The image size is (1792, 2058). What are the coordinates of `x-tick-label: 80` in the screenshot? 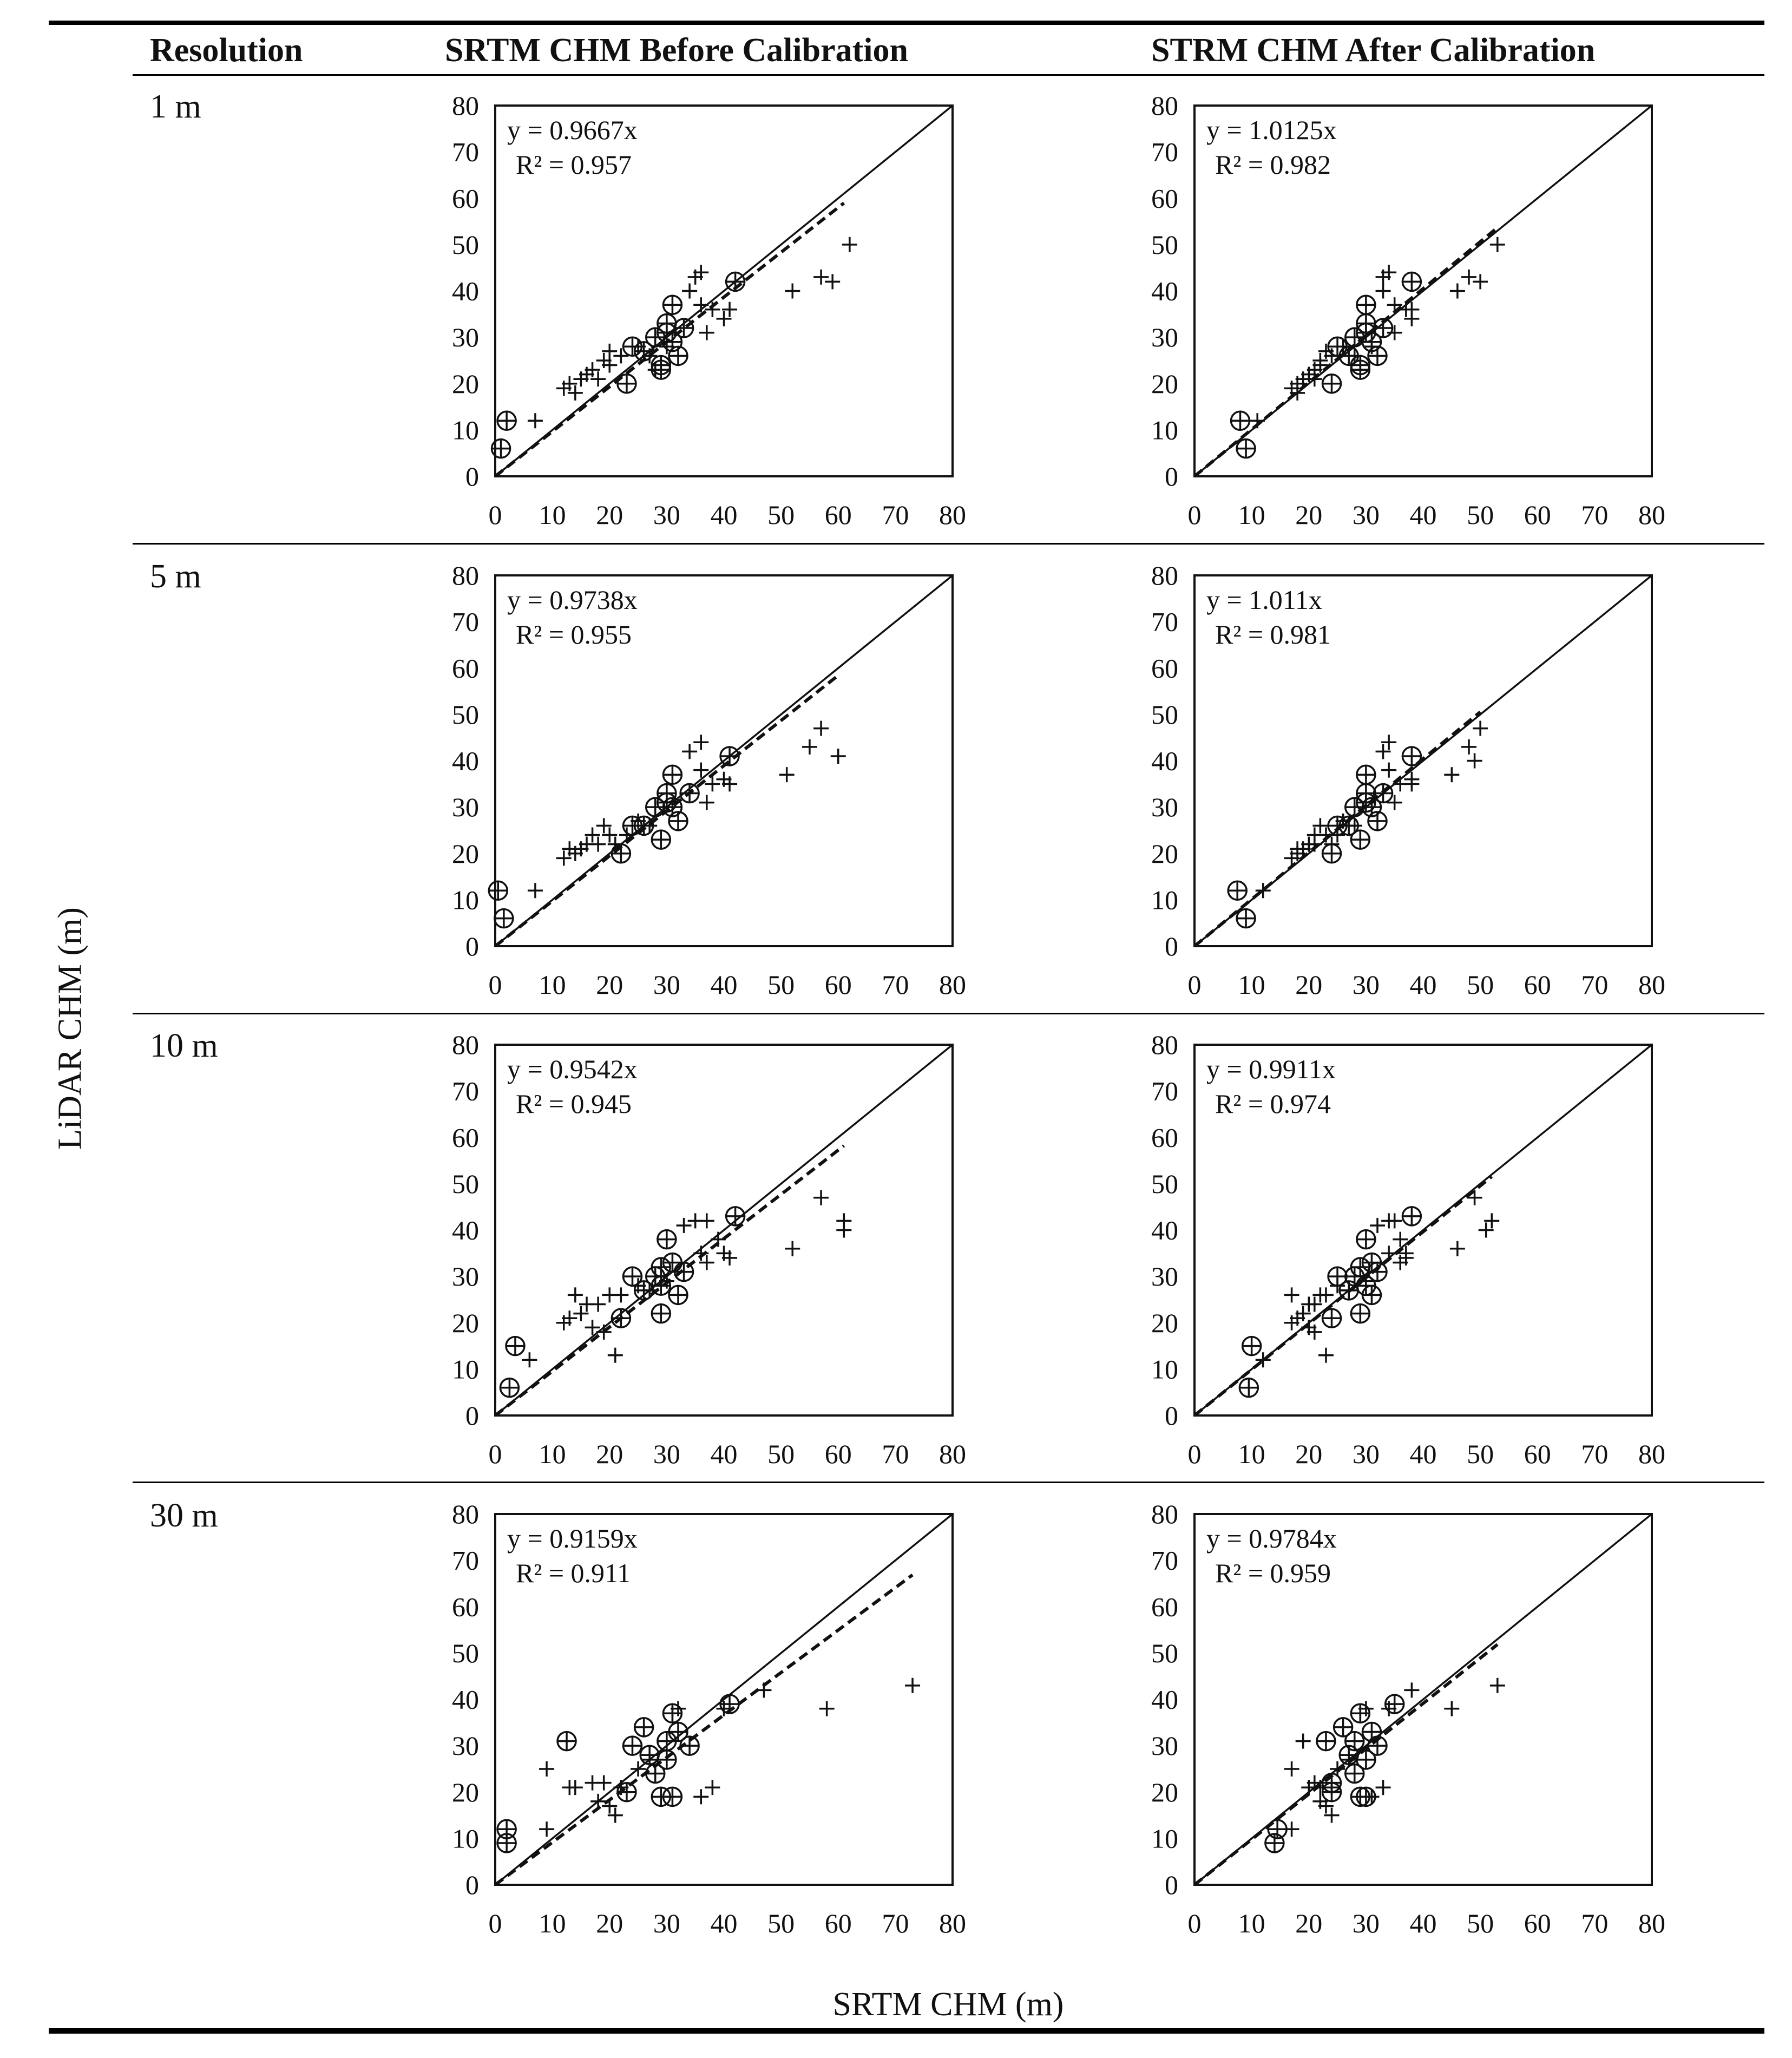 It's located at (1651, 515).